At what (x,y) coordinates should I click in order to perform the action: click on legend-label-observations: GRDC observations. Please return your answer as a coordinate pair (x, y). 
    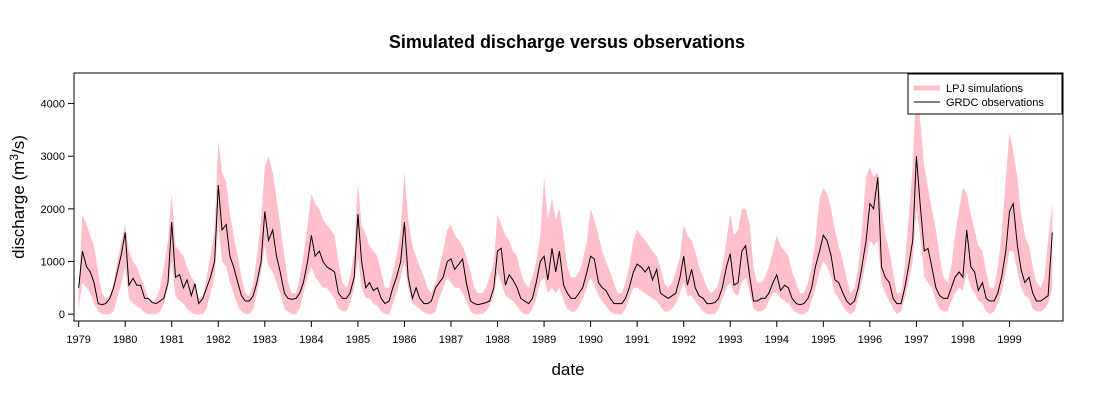
    Looking at the image, I should click on (995, 103).